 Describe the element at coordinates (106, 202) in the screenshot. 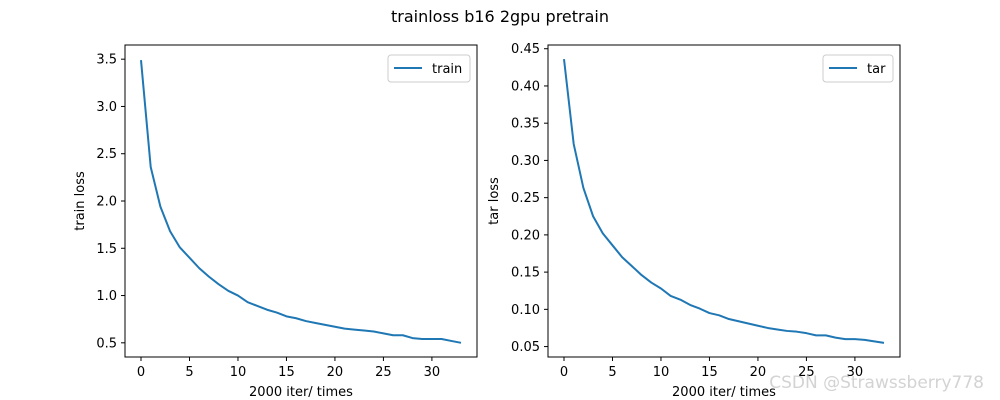

I see `y-tick-label: 2.0` at that location.